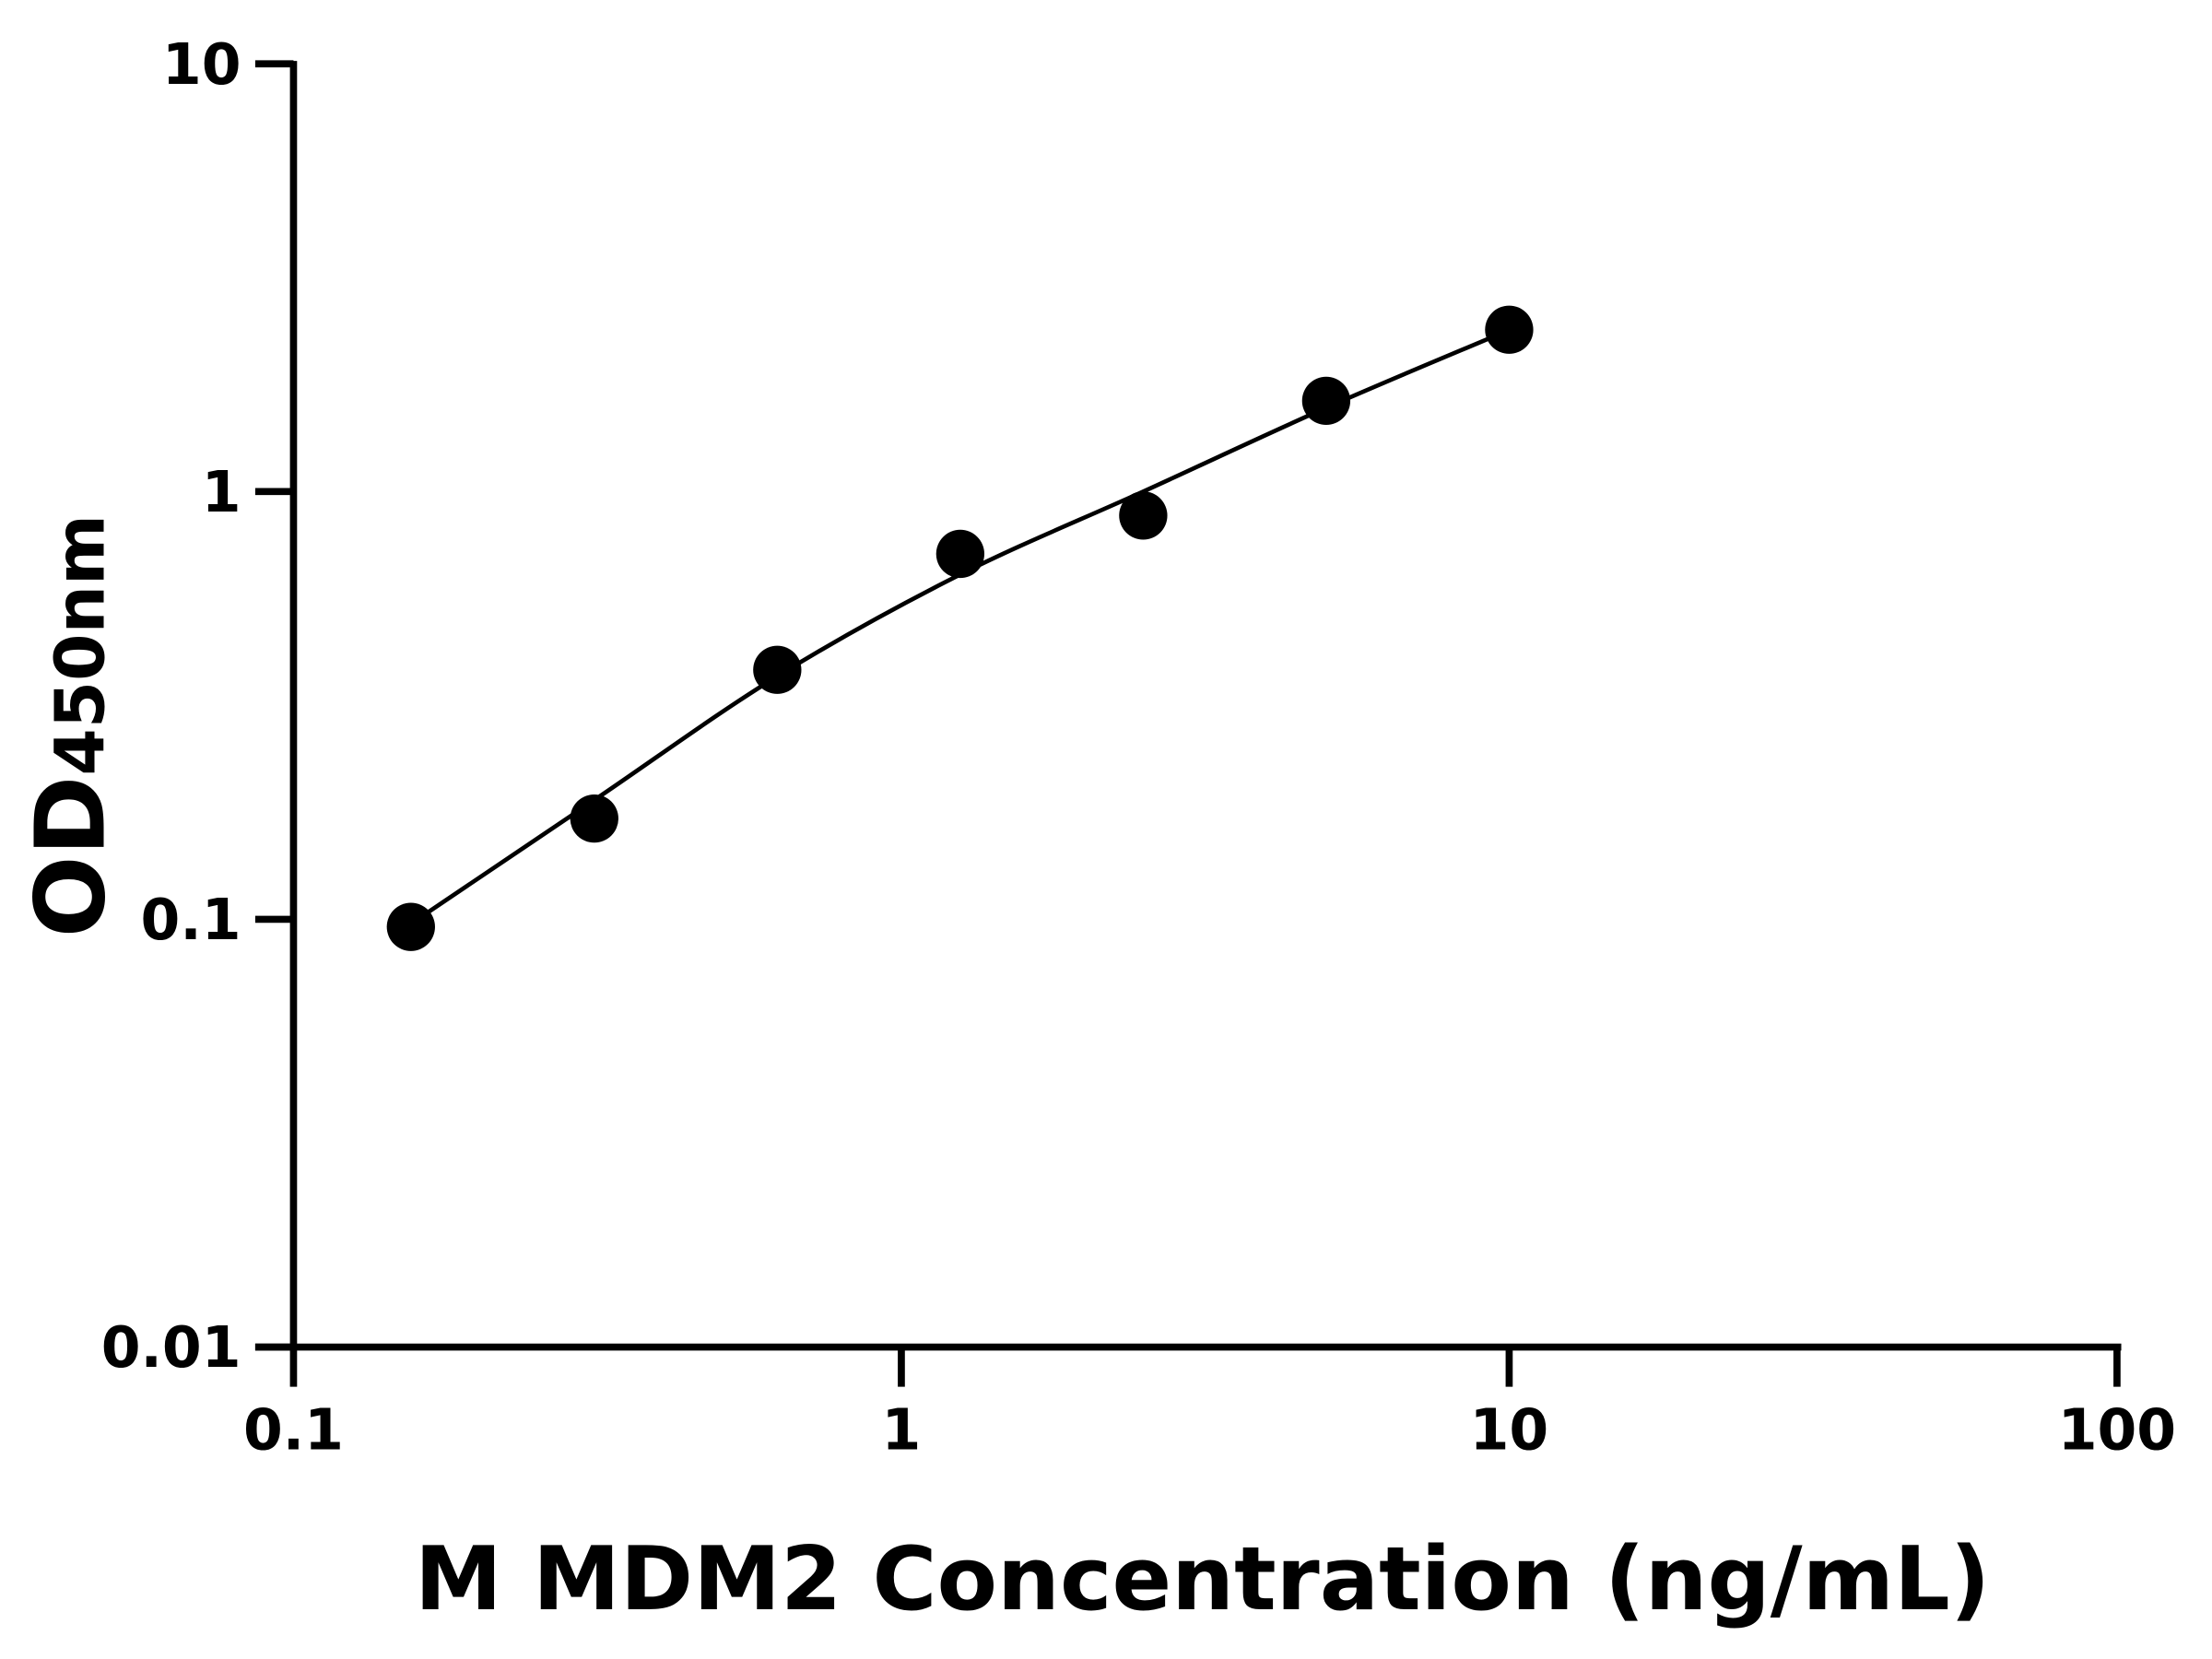 This screenshot has width=2212, height=1659. Describe the element at coordinates (1509, 1429) in the screenshot. I see `x-tick-label: 10` at that location.